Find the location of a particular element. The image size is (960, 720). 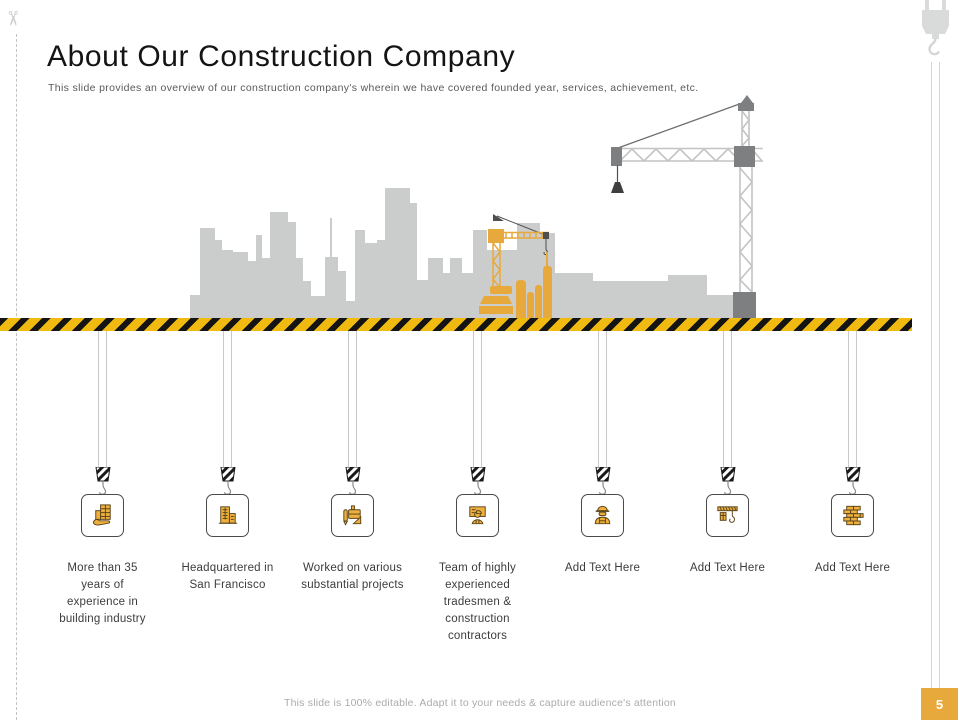

corner-crane-rope is located at coordinates (935, 375).